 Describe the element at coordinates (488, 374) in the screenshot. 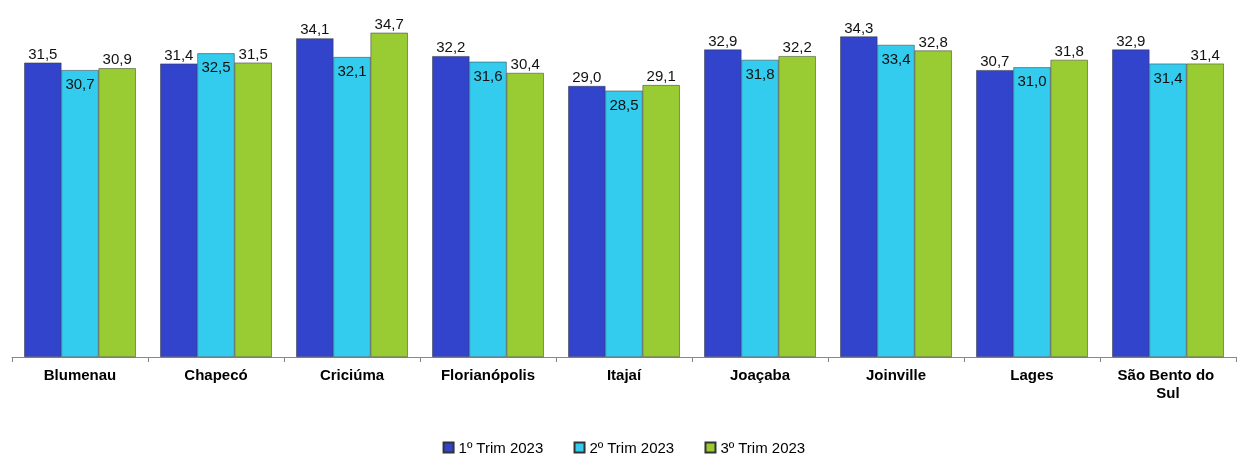

I see `x-tick-label: Florianópolis` at that location.